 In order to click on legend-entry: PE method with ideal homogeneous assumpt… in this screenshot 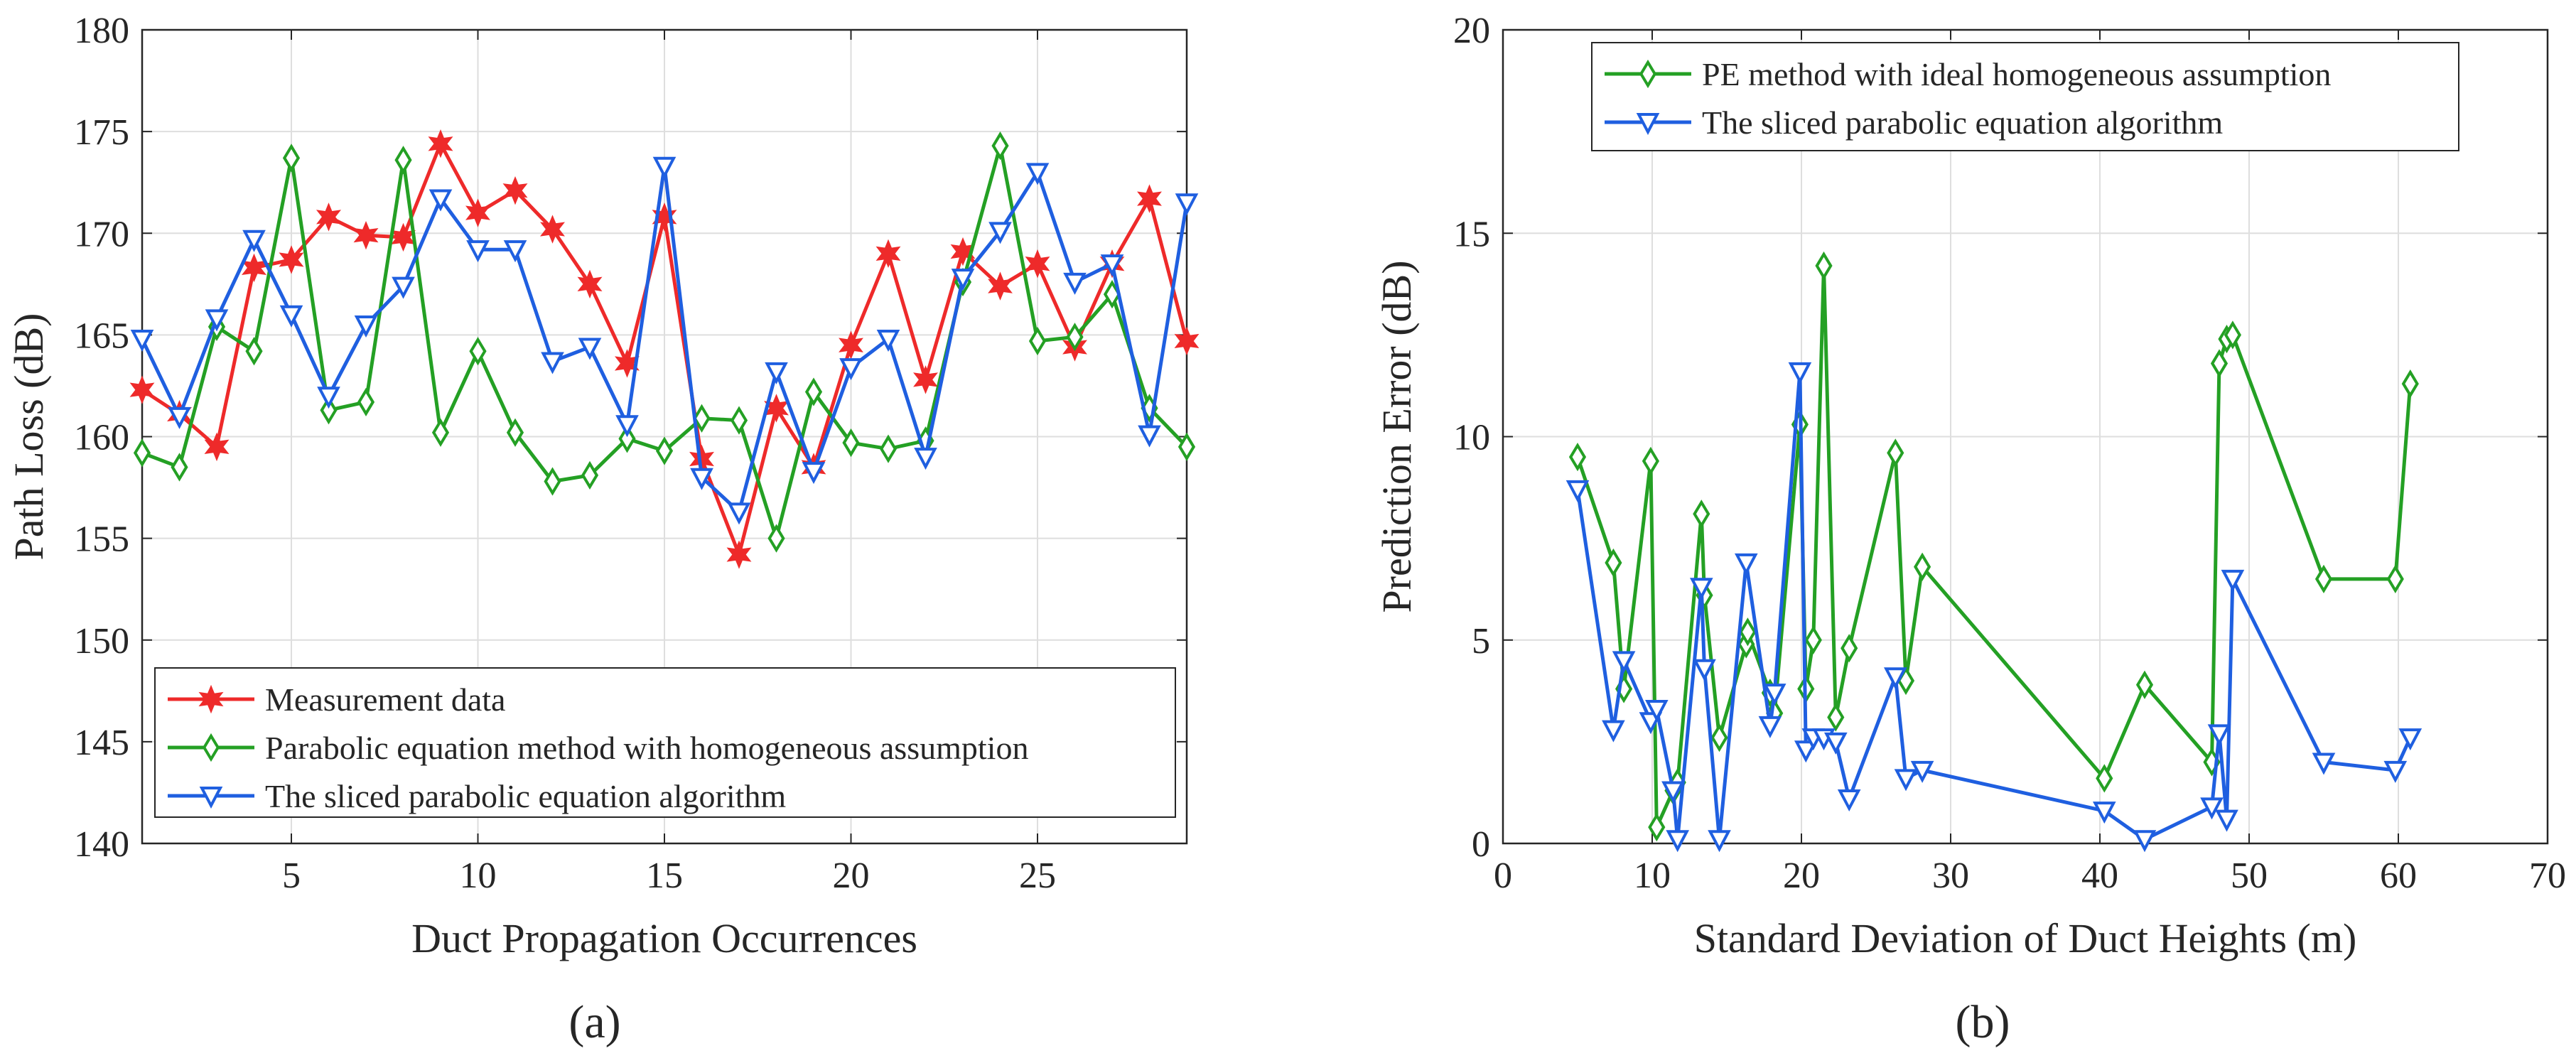, I will do `click(2016, 74)`.